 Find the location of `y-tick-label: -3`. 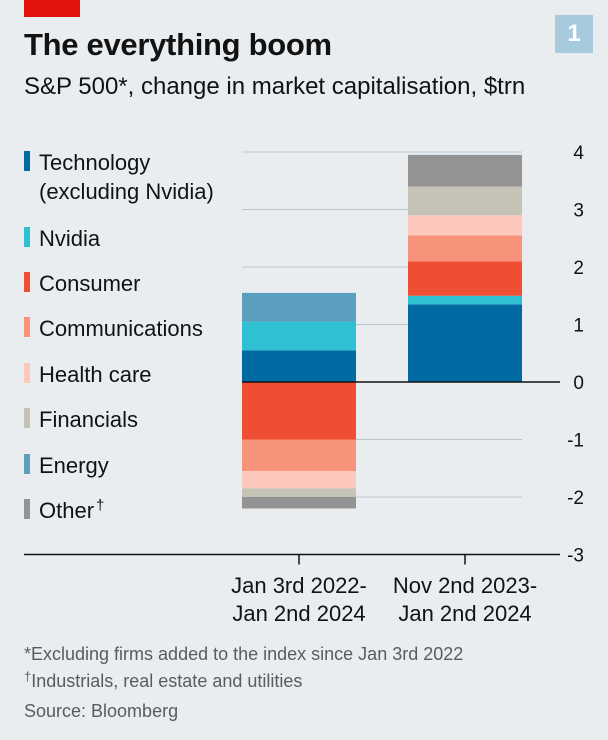

y-tick-label: -3 is located at coordinates (575, 556).